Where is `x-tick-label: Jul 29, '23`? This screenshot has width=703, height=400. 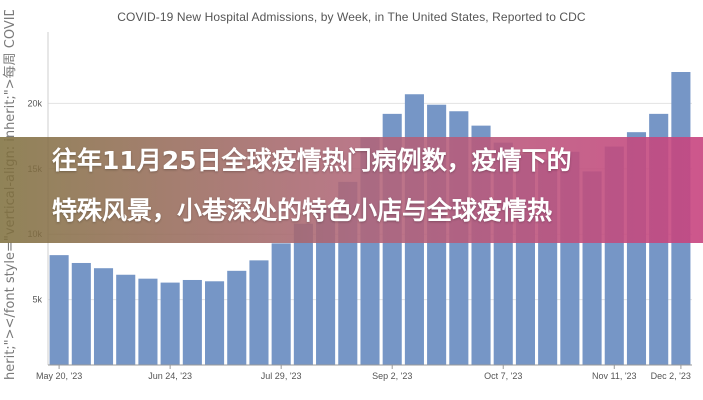 x-tick-label: Jul 29, '23 is located at coordinates (281, 376).